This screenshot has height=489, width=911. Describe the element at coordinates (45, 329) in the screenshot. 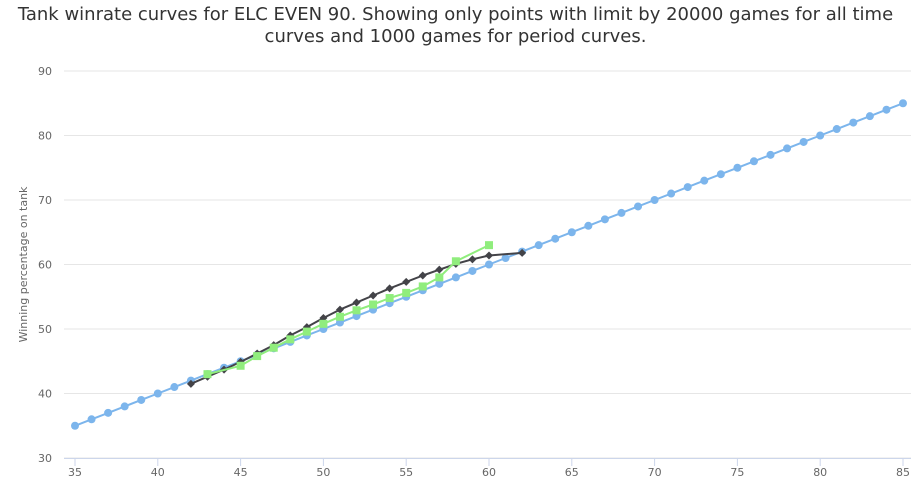

I see `y-tick-label: 50` at that location.